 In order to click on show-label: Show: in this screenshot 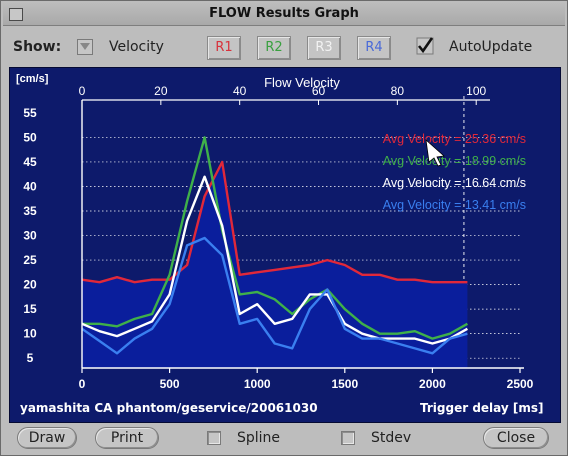, I will do `click(37, 47)`.